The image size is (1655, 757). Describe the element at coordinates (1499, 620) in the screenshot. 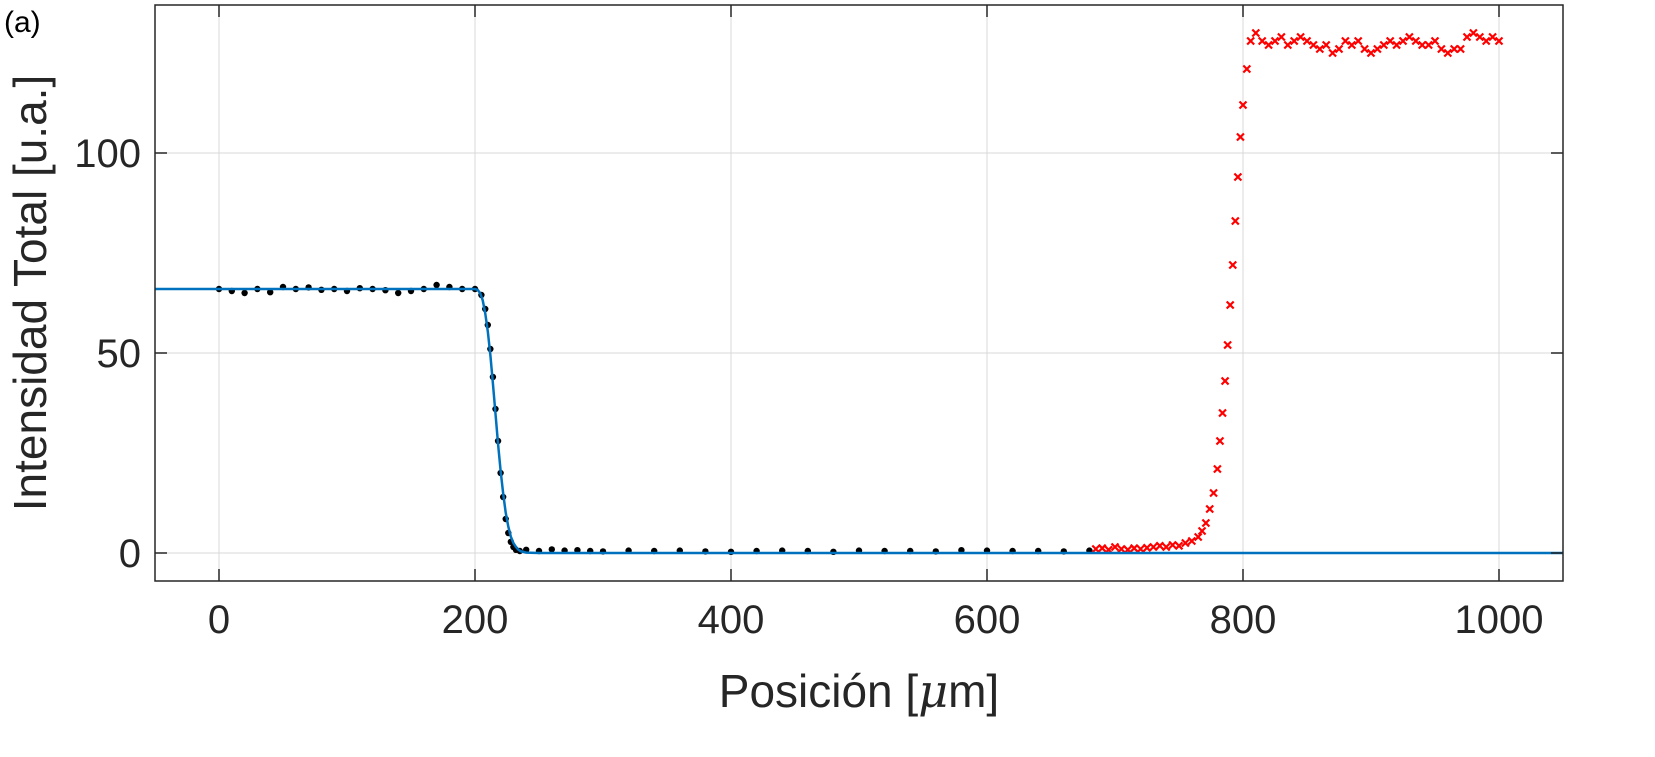

I see `x-tick-label: 1000` at that location.